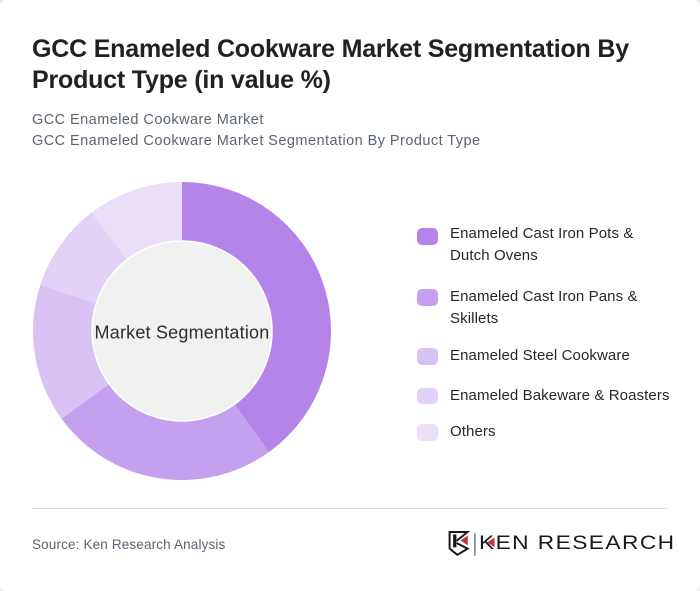 This screenshot has width=700, height=591. I want to click on svg-text: Market Segmentation, so click(182, 332).